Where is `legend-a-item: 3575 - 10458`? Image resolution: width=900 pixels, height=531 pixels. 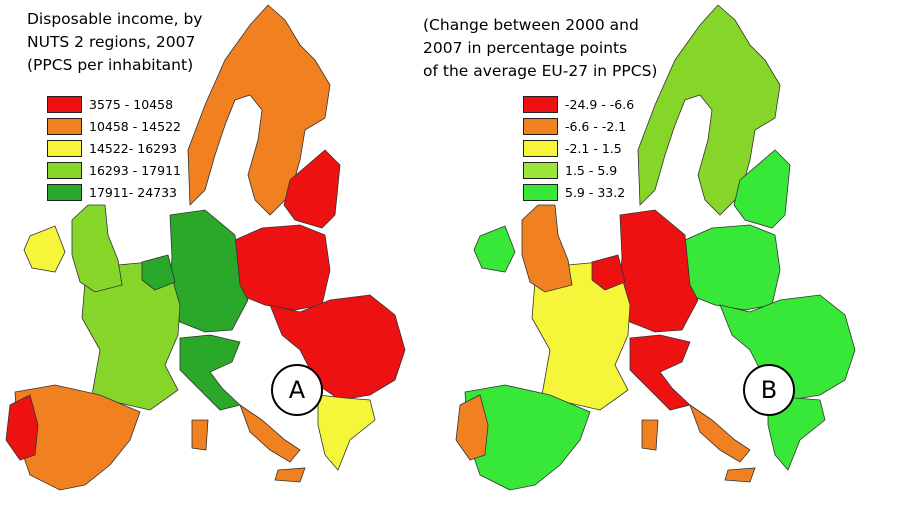 legend-a-item: 3575 - 10458 is located at coordinates (114, 104).